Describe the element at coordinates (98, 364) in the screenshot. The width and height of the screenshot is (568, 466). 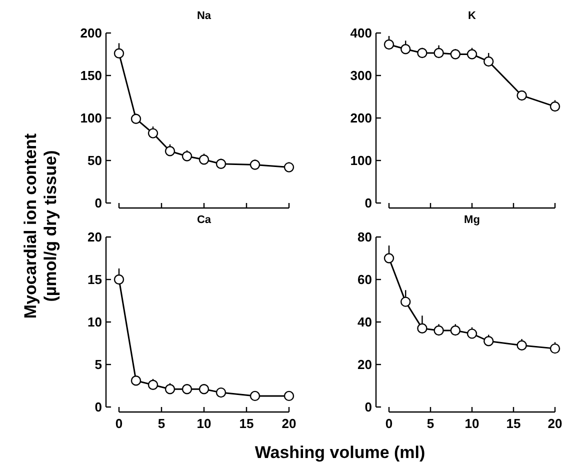
I see `y-tick-label: 5` at that location.